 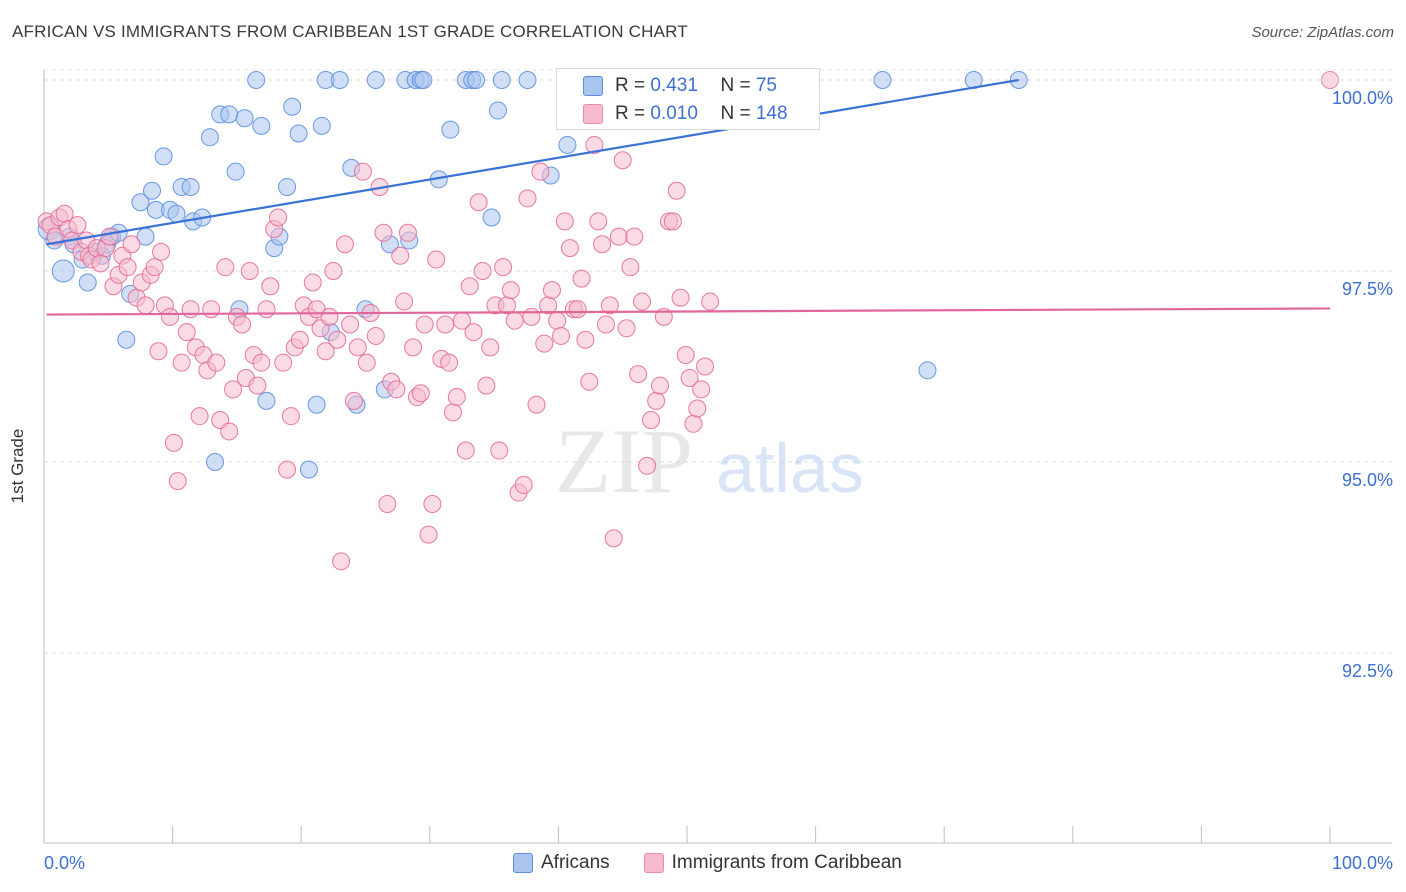 I want to click on watermark: ZIP atlas, so click(x=709, y=461).